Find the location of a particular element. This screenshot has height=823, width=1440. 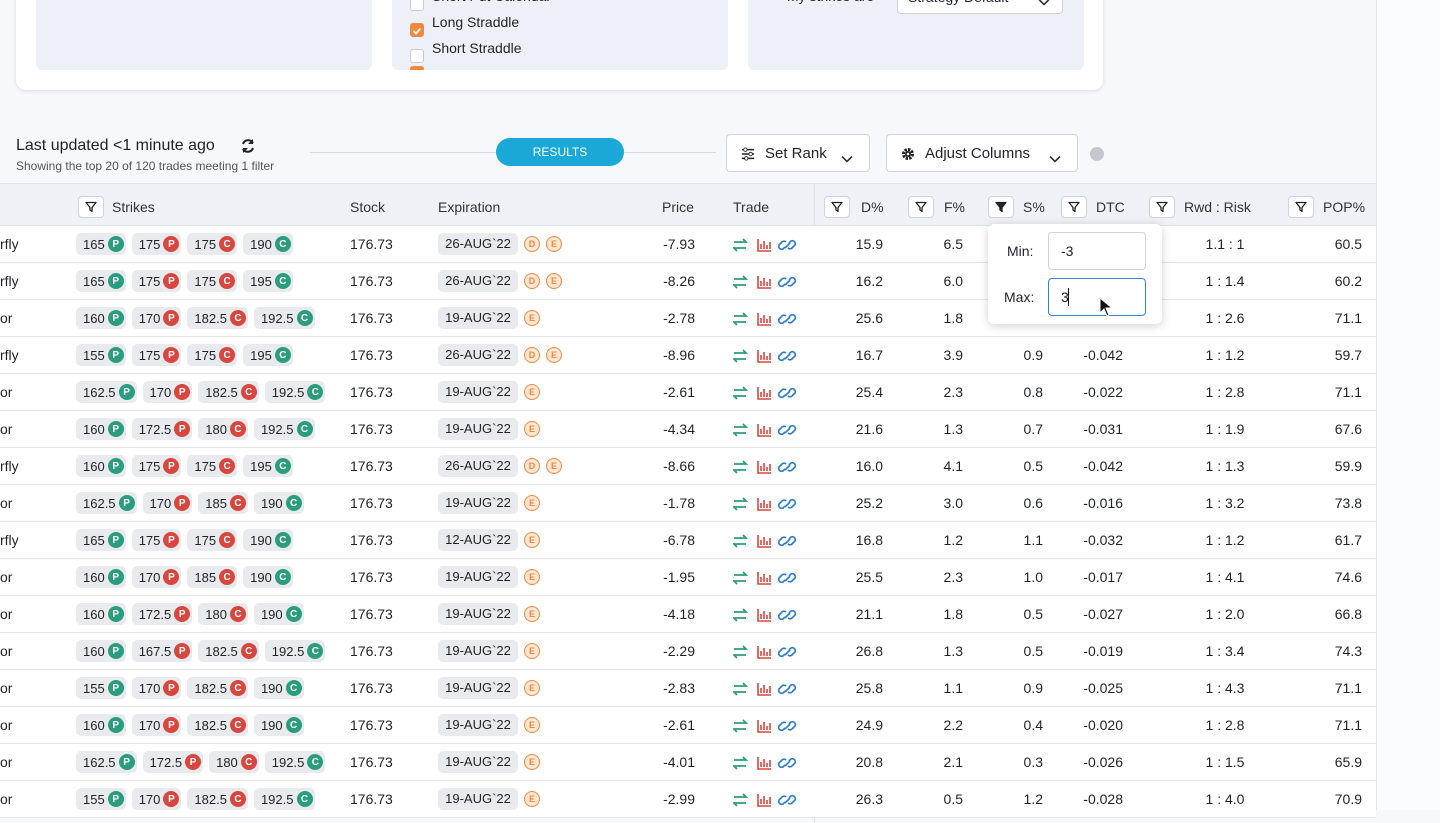

strikes: 155 P 170 P 182.5 C 192.5 C is located at coordinates (195, 799).